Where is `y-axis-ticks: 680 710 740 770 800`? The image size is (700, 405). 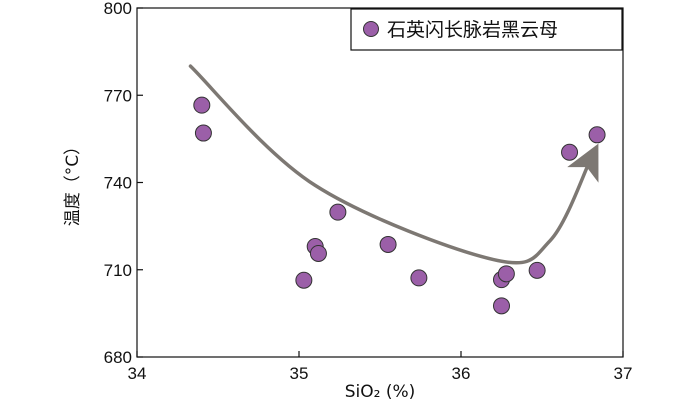 y-axis-ticks: 680 710 740 770 800 is located at coordinates (123, 183).